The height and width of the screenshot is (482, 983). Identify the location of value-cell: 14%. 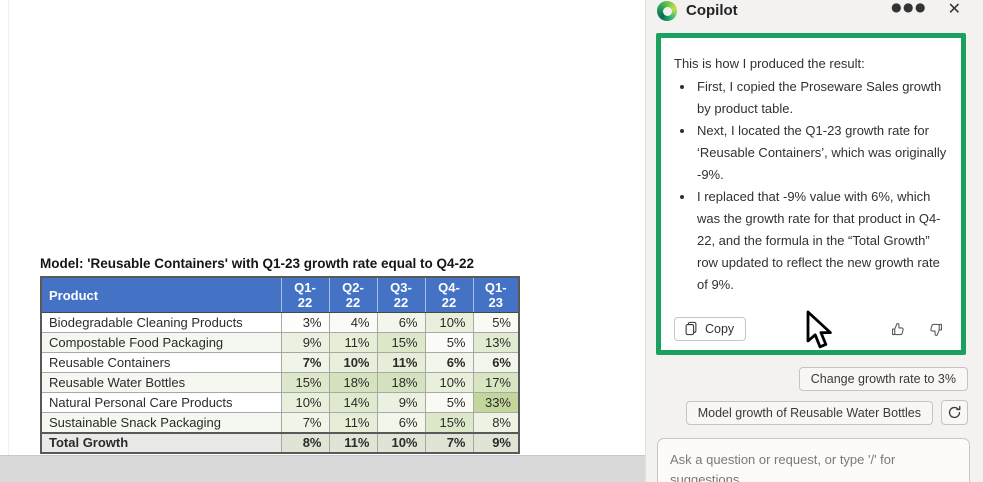
(353, 402).